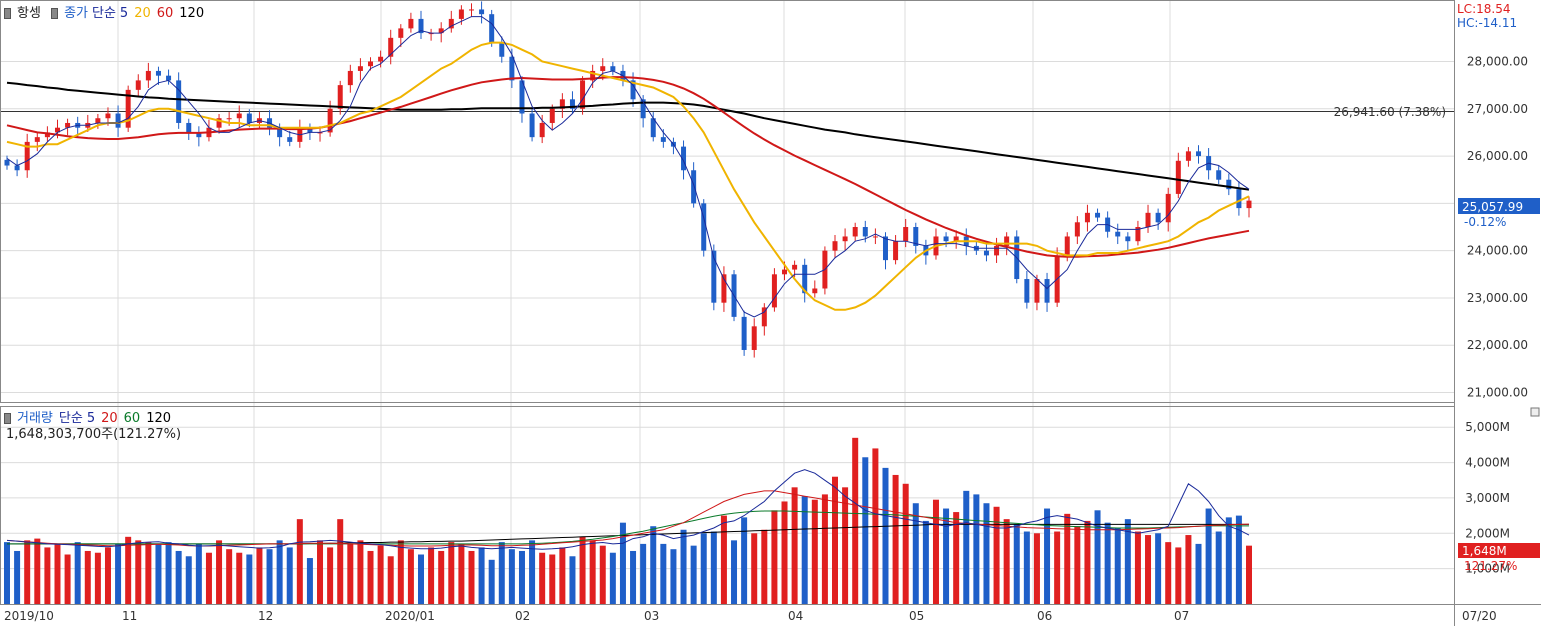 The width and height of the screenshot is (1541, 626). Describe the element at coordinates (1497, 251) in the screenshot. I see `price-tick-label: 24,000.00` at that location.